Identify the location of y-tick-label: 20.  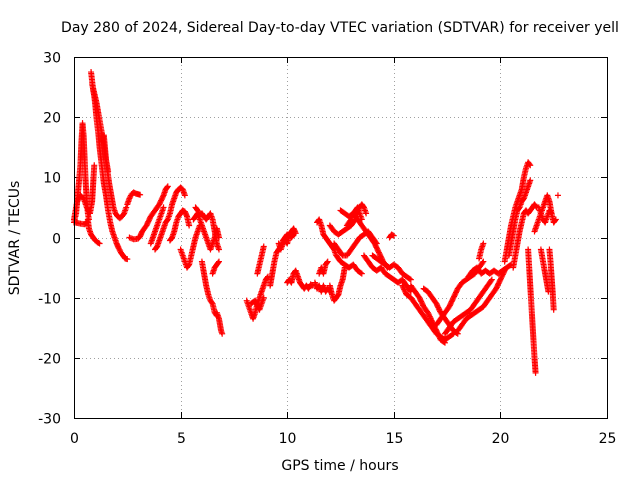
(52, 119).